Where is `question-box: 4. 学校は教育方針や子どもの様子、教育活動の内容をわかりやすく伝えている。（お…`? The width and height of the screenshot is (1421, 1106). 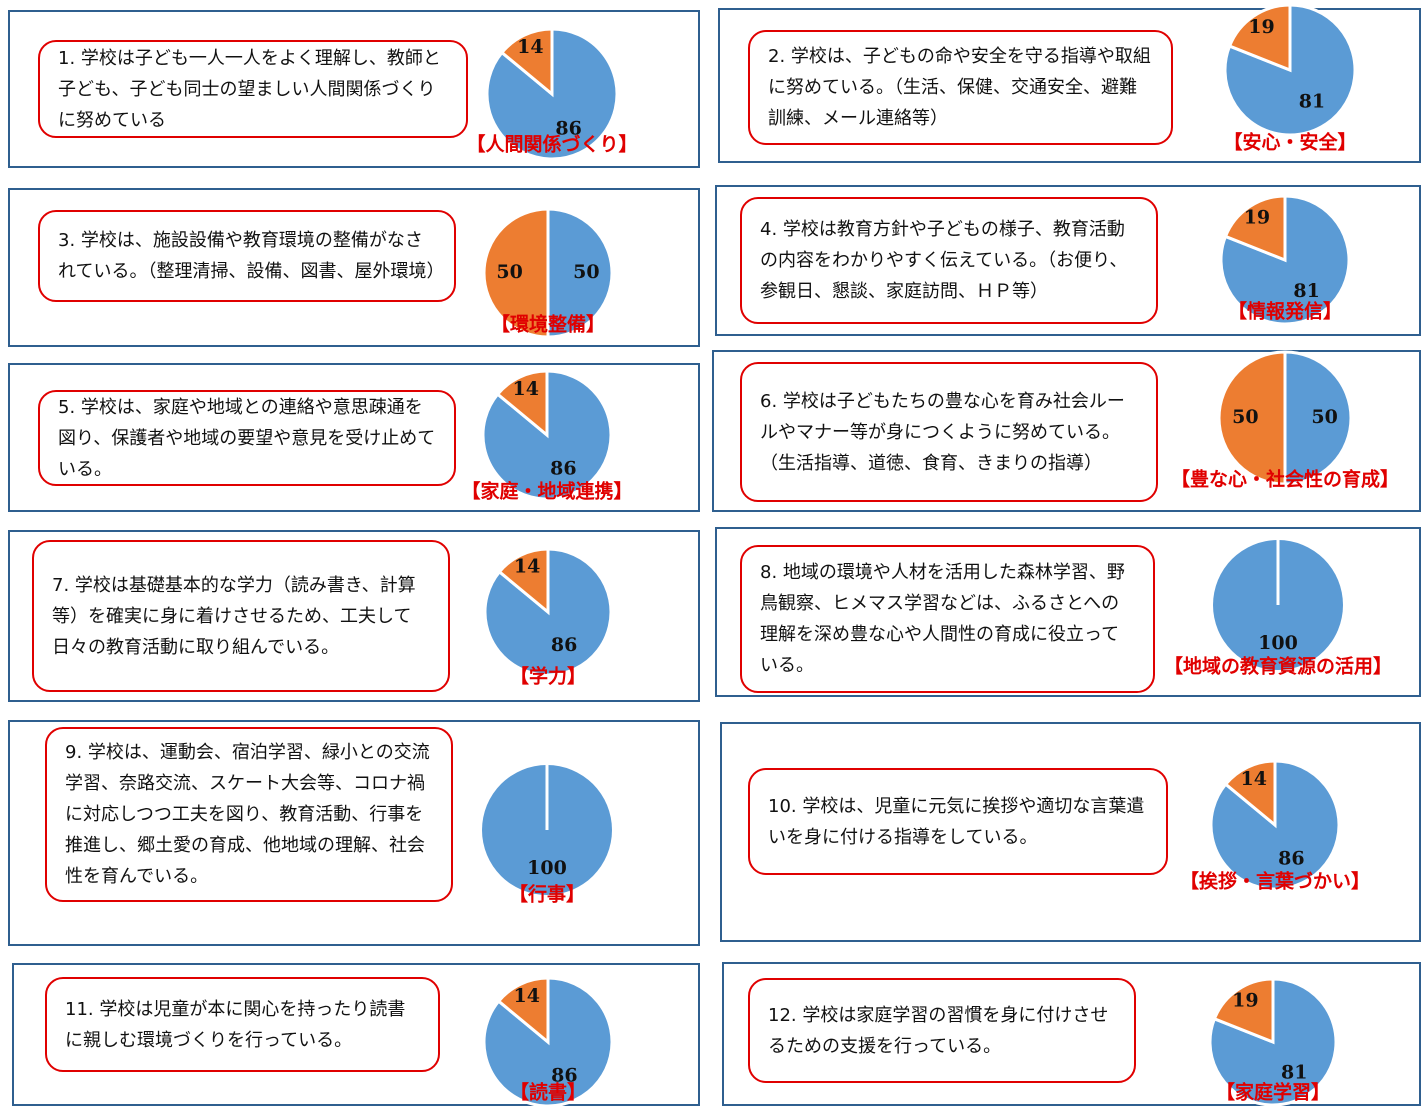
question-box: 4. 学校は教育方針や子どもの様子、教育活動の内容をわかりやすく伝えている。（お… is located at coordinates (949, 260).